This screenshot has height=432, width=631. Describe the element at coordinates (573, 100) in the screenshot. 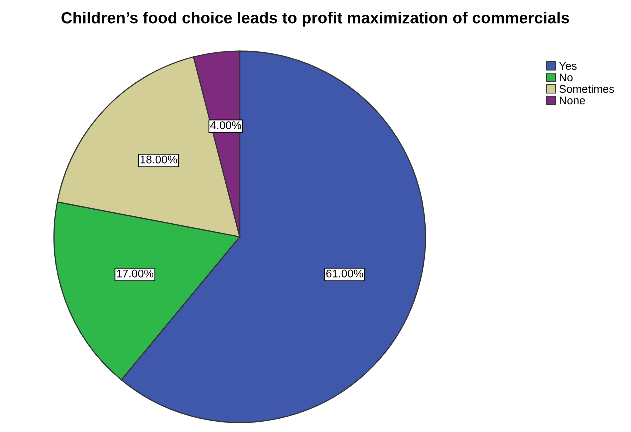

I see `legend-label: None` at that location.